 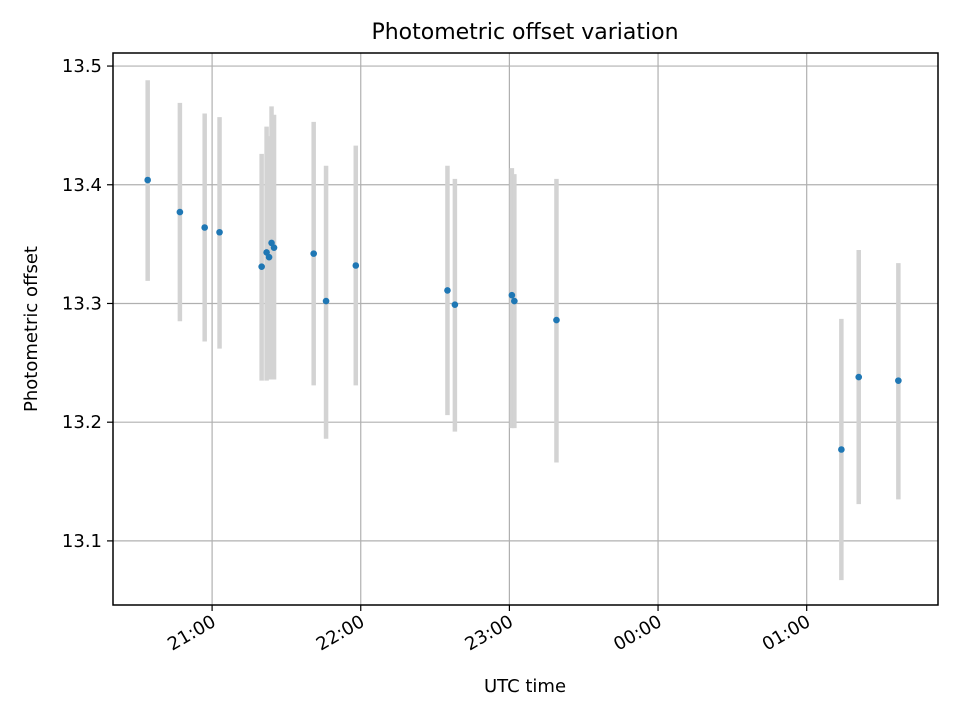 What do you see at coordinates (524, 32) in the screenshot?
I see `chart-title: Photometric offset variation` at bounding box center [524, 32].